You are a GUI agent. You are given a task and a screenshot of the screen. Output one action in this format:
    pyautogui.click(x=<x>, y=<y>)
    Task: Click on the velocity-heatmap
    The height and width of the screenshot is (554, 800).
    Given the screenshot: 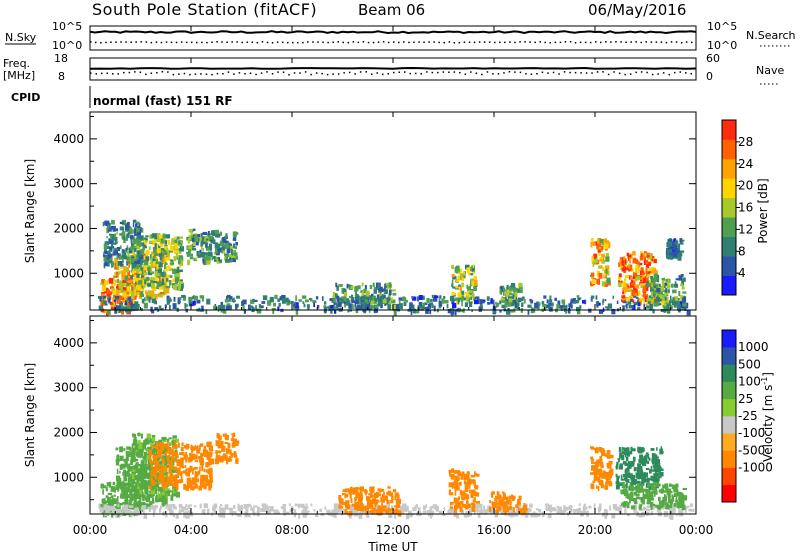 What is the action you would take?
    pyautogui.click(x=396, y=476)
    